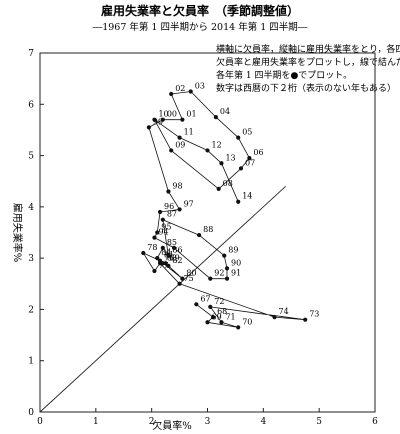  What do you see at coordinates (258, 152) in the screenshot?
I see `data-label: 06` at bounding box center [258, 152].